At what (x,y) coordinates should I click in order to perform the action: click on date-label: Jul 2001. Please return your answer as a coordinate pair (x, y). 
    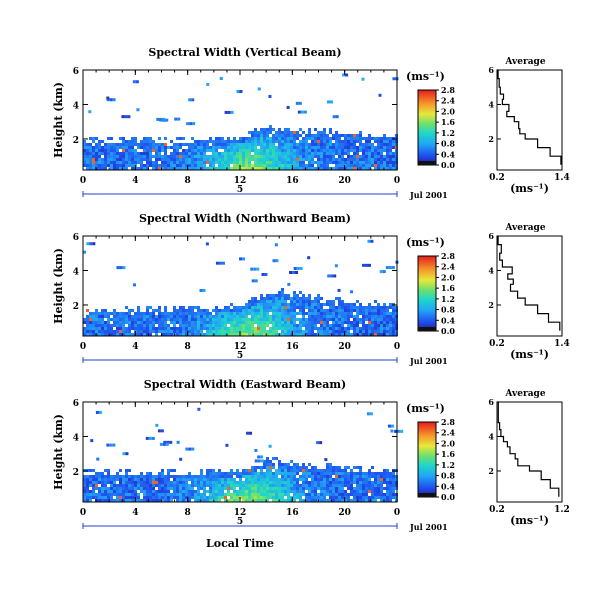
    Looking at the image, I should click on (428, 361).